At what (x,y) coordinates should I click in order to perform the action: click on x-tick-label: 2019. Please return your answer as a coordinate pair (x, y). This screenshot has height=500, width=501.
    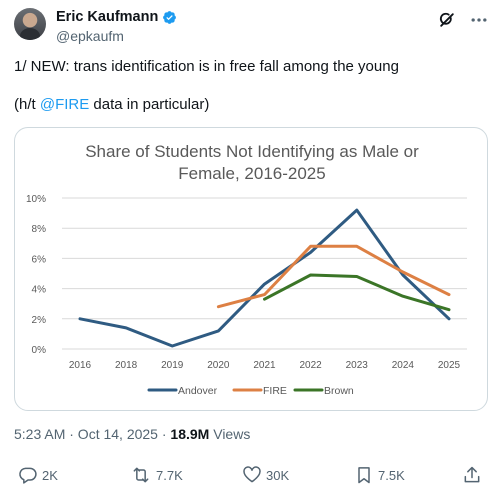
    Looking at the image, I should click on (172, 365).